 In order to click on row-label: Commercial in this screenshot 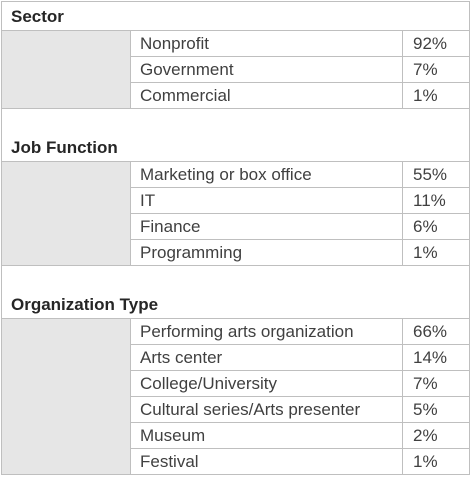, I will do `click(267, 95)`.